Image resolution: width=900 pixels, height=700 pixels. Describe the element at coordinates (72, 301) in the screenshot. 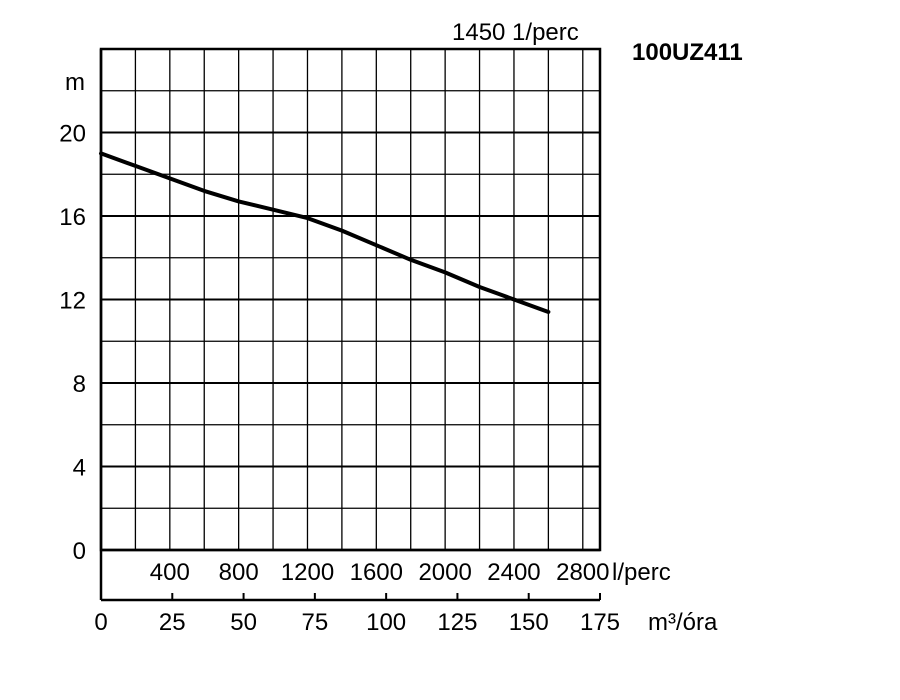

I see `y-tick-label: 12` at that location.